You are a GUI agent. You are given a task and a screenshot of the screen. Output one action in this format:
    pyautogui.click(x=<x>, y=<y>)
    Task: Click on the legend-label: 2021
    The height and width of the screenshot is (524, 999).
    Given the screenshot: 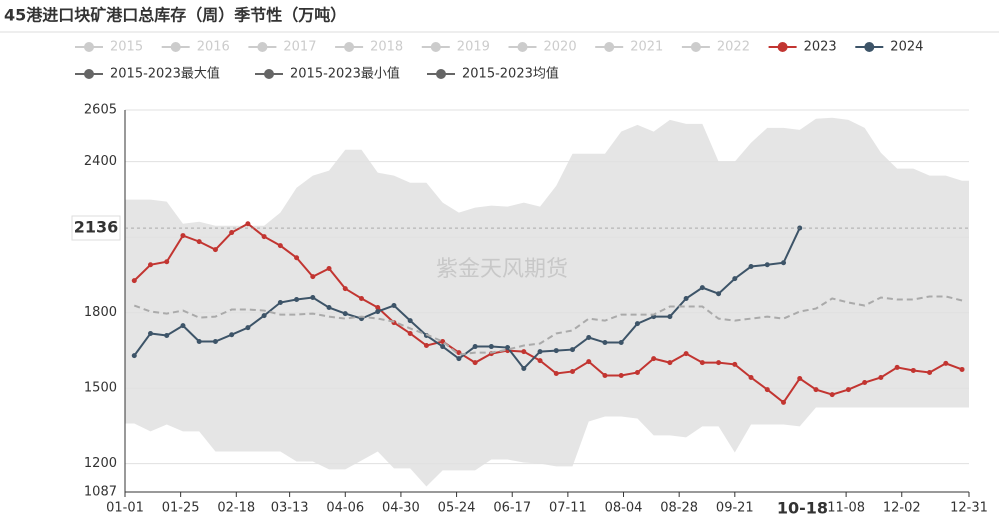 What is the action you would take?
    pyautogui.click(x=646, y=47)
    